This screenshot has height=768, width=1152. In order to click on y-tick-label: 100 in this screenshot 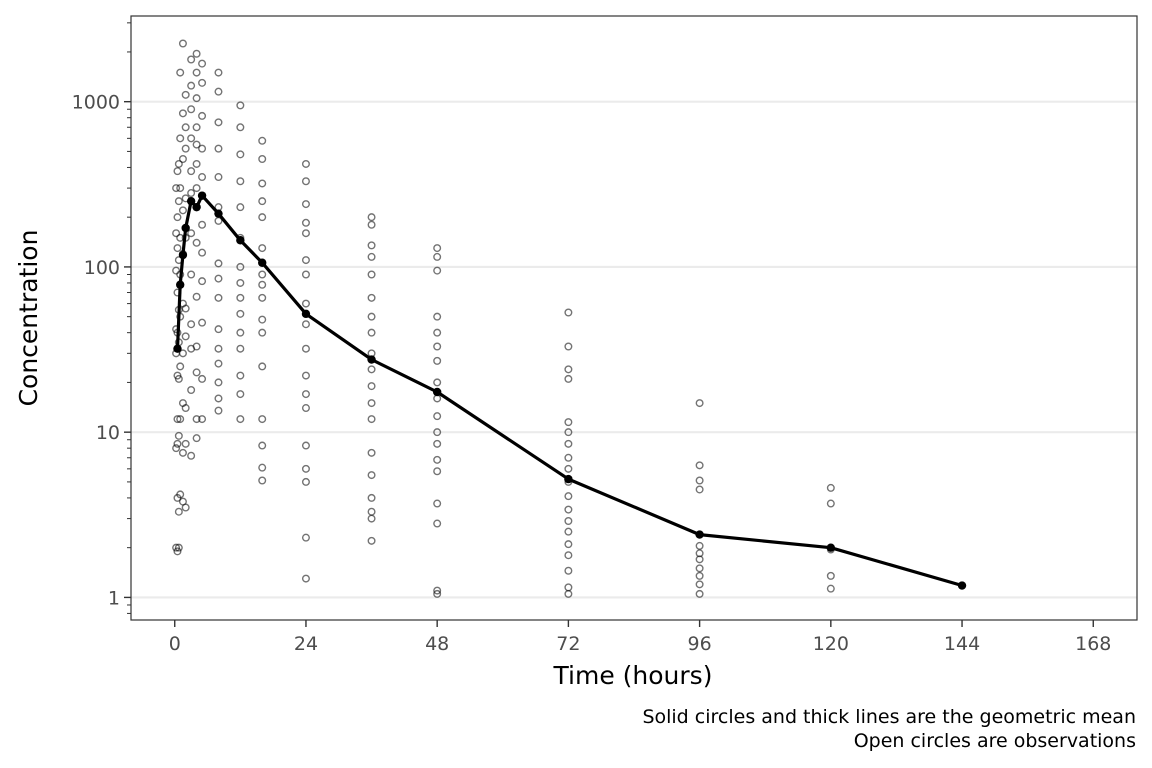, I will do `click(102, 268)`.